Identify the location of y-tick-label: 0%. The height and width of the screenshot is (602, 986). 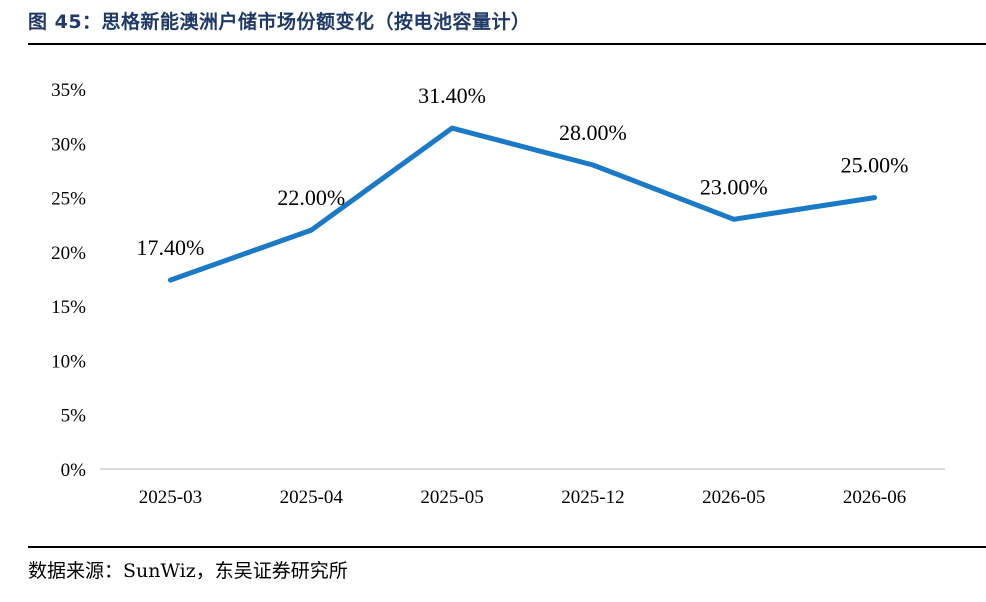
(74, 470).